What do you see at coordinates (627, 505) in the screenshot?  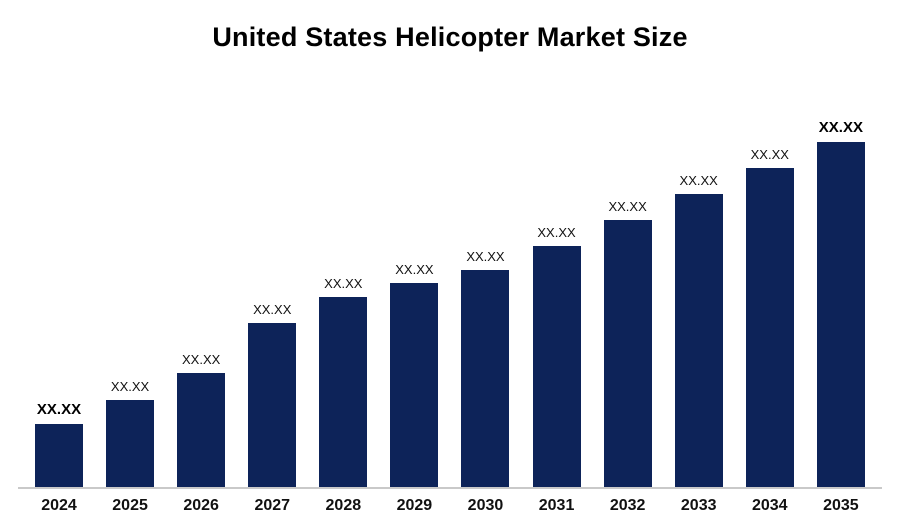 I see `x-axis-tick-label: 2032` at bounding box center [627, 505].